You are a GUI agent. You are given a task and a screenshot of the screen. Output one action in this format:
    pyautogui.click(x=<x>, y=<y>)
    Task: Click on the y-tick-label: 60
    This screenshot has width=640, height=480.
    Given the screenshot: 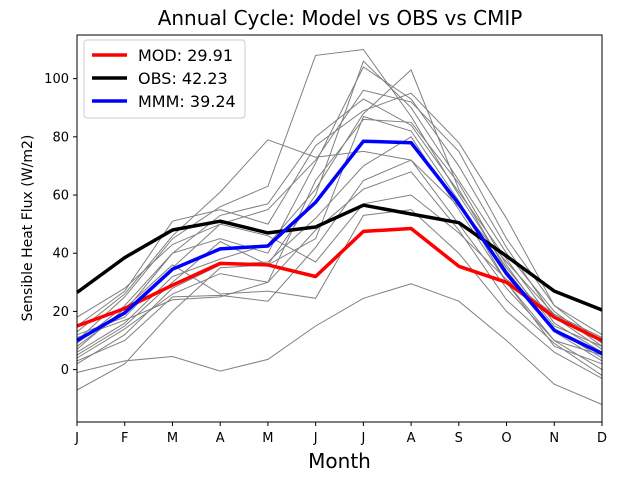 What is the action you would take?
    pyautogui.click(x=60, y=196)
    